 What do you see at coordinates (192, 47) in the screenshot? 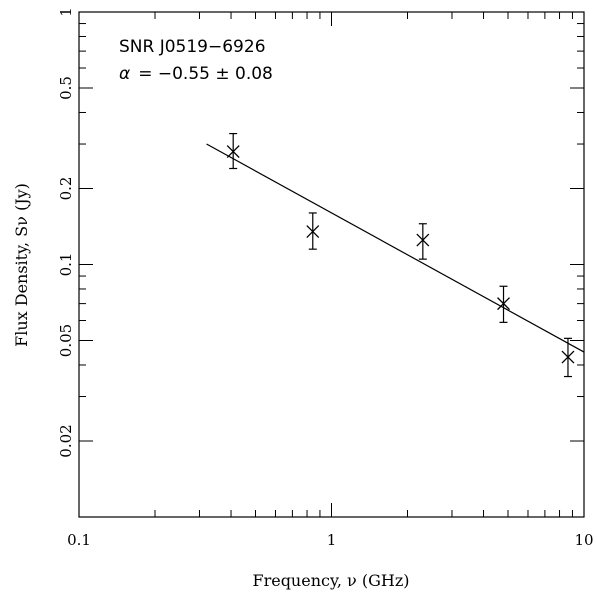
I see `source-name: SNR J0519−6926` at bounding box center [192, 47].